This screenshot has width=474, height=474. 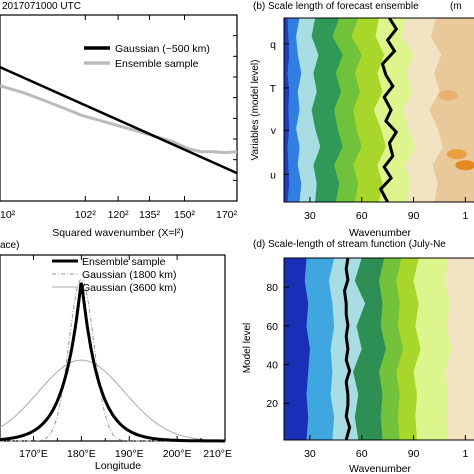 What do you see at coordinates (274, 131) in the screenshot?
I see `ytick-label: v` at bounding box center [274, 131].